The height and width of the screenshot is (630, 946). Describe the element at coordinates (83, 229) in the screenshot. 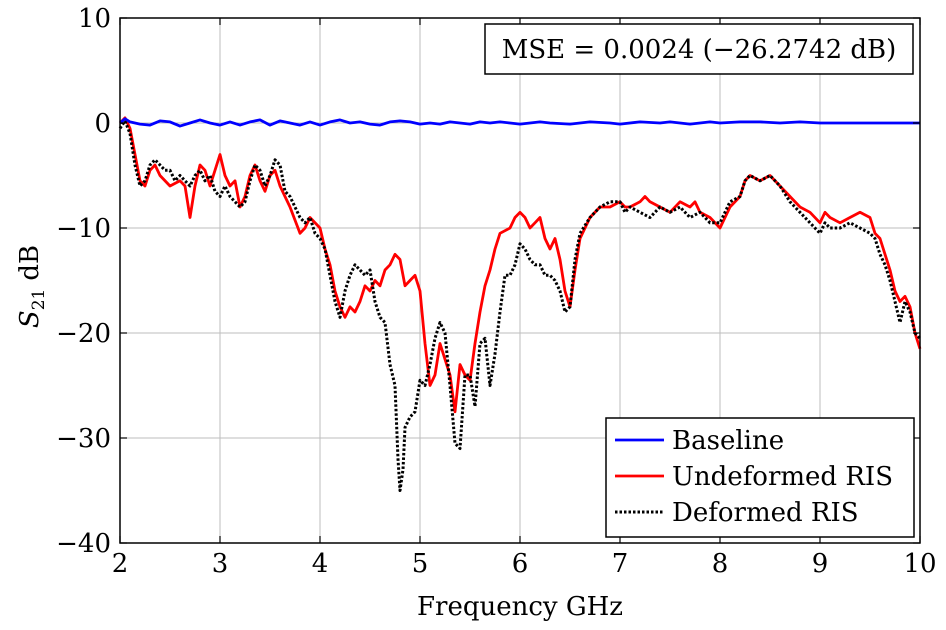

I see `y-tick-label: −10` at that location.